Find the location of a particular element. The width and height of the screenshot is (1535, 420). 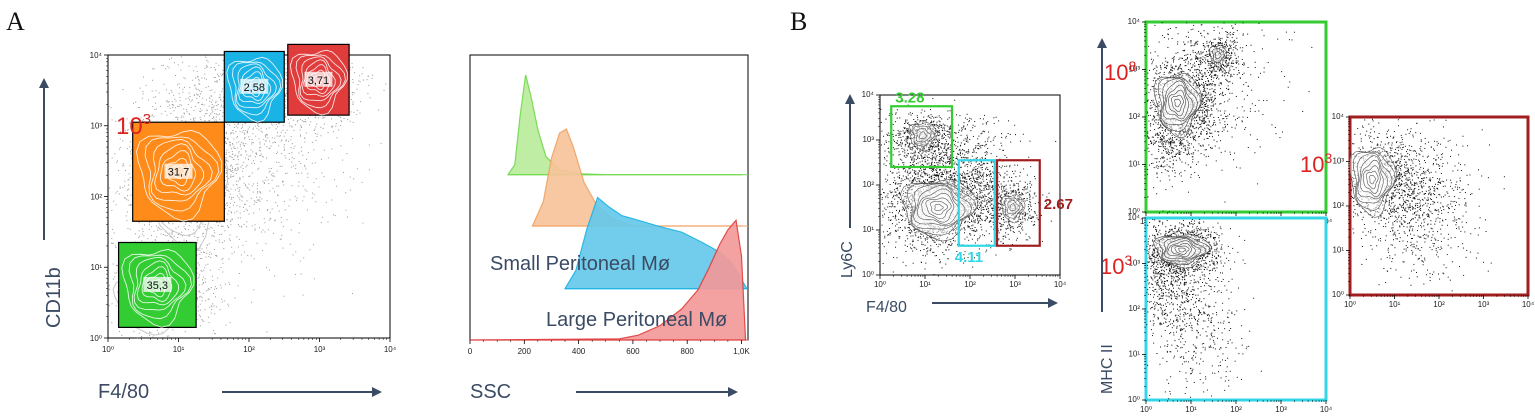

contour-line is located at coordinates (157, 284).